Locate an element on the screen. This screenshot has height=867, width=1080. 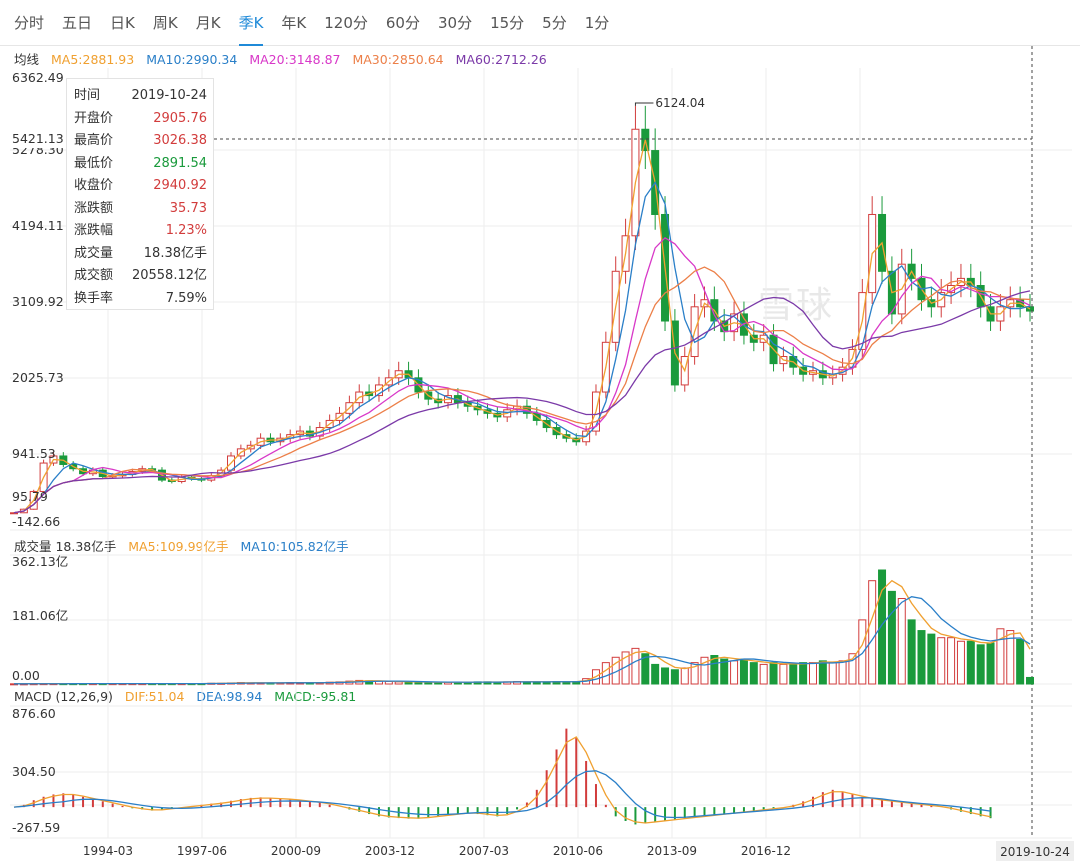
tooltip-value: 18.38亿手 is located at coordinates (175, 253).